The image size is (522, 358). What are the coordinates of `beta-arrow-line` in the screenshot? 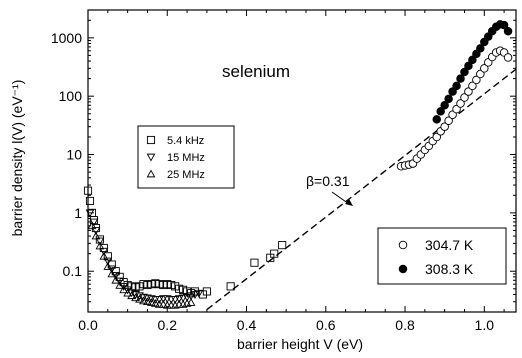 It's located at (340, 198).